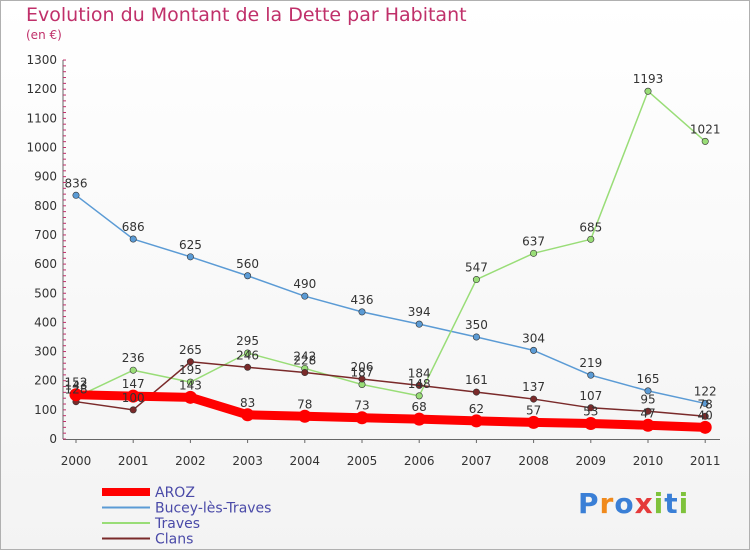  What do you see at coordinates (247, 461) in the screenshot?
I see `x-tick-label: 2003` at bounding box center [247, 461].